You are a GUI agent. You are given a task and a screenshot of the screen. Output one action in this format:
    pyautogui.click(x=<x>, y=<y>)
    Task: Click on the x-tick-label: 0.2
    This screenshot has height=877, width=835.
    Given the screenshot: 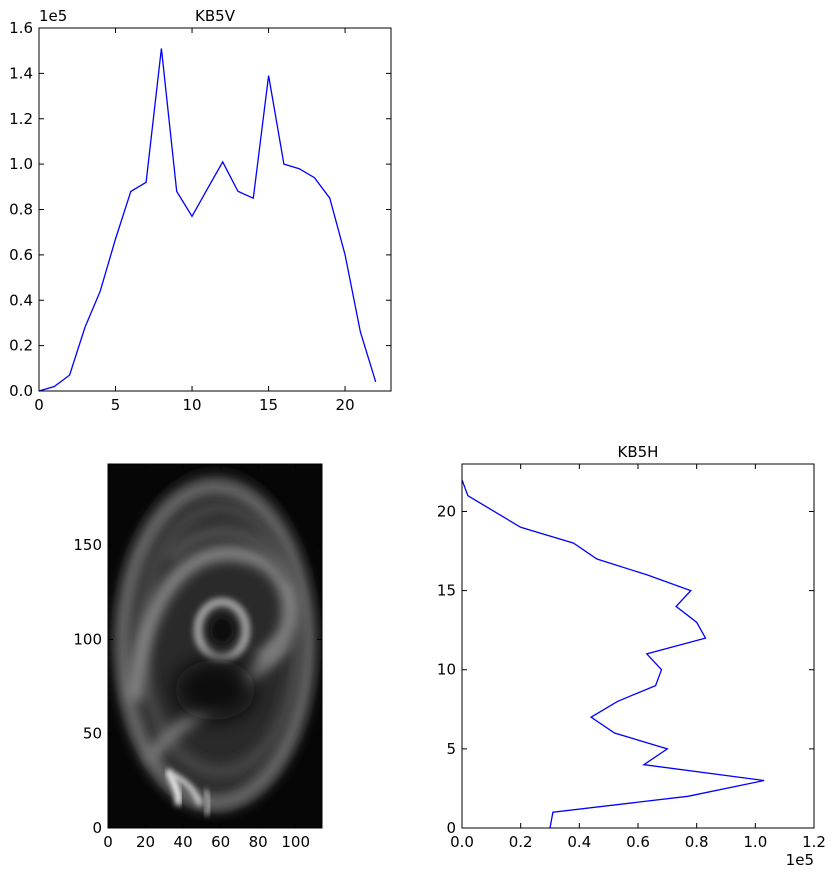 What is the action you would take?
    pyautogui.click(x=521, y=842)
    